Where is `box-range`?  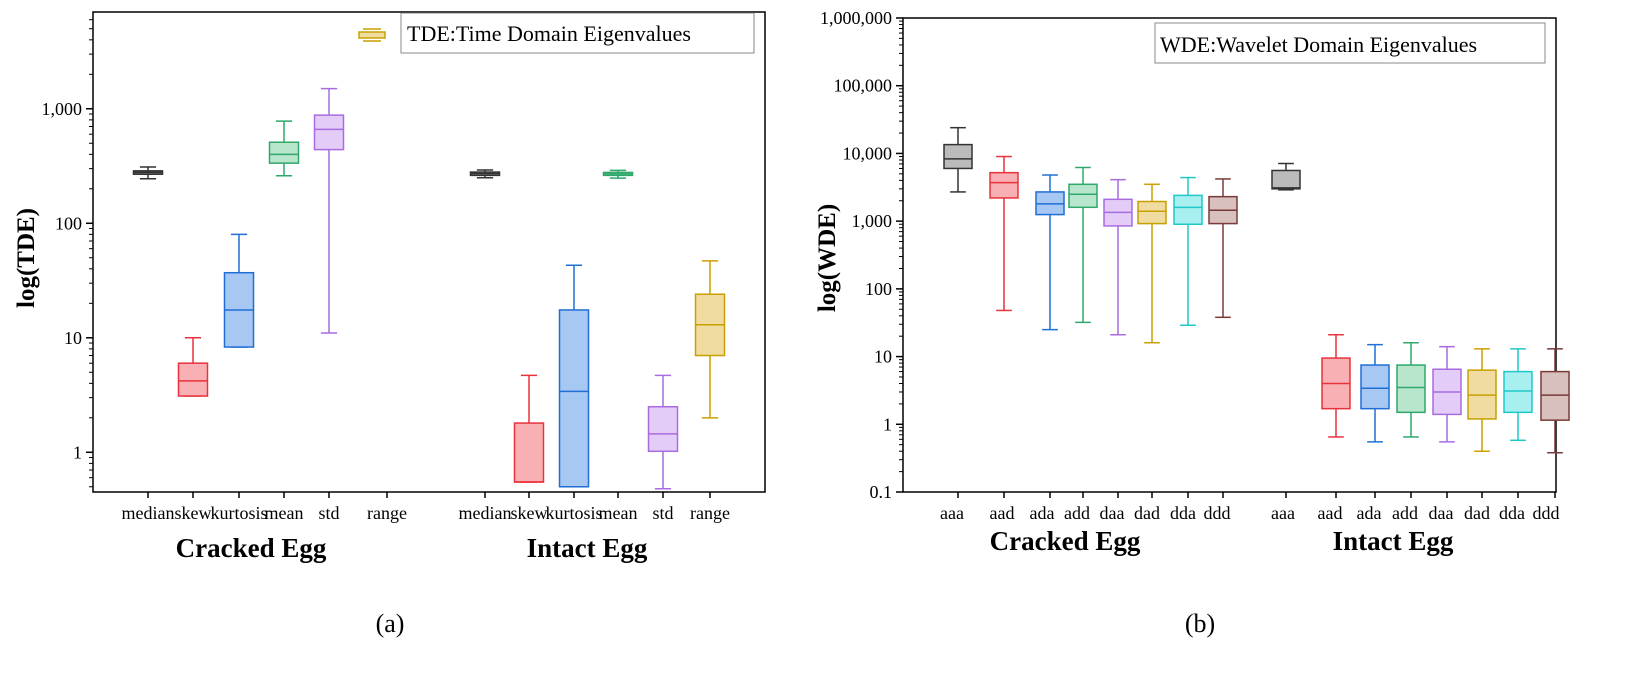
box-range is located at coordinates (710, 339).